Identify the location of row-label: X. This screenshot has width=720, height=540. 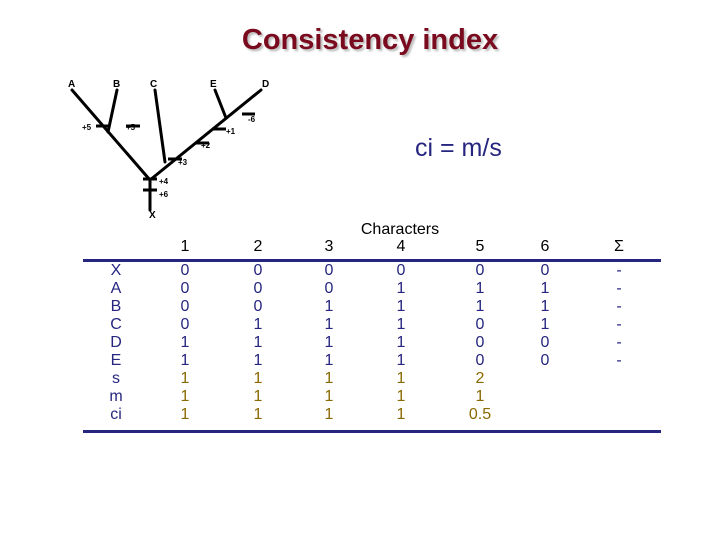
(116, 270).